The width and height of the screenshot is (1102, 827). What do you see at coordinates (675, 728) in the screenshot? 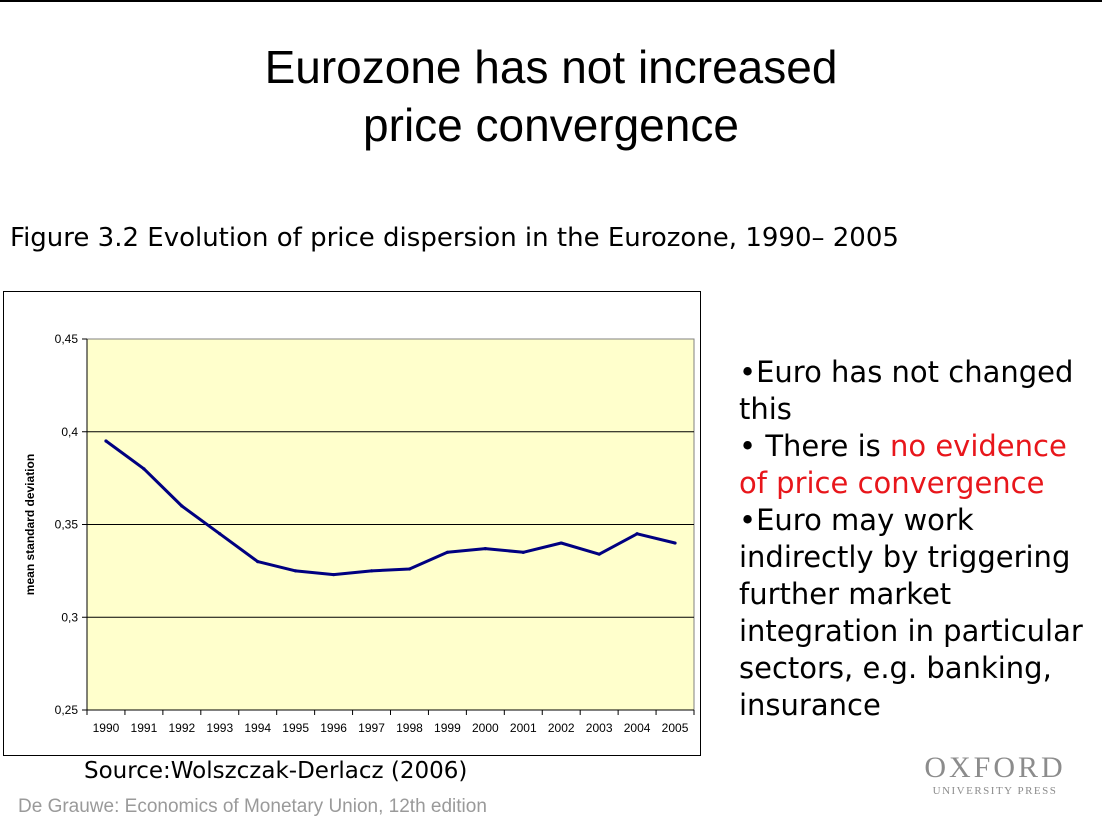
I see `x-tick-label: 2005` at bounding box center [675, 728].